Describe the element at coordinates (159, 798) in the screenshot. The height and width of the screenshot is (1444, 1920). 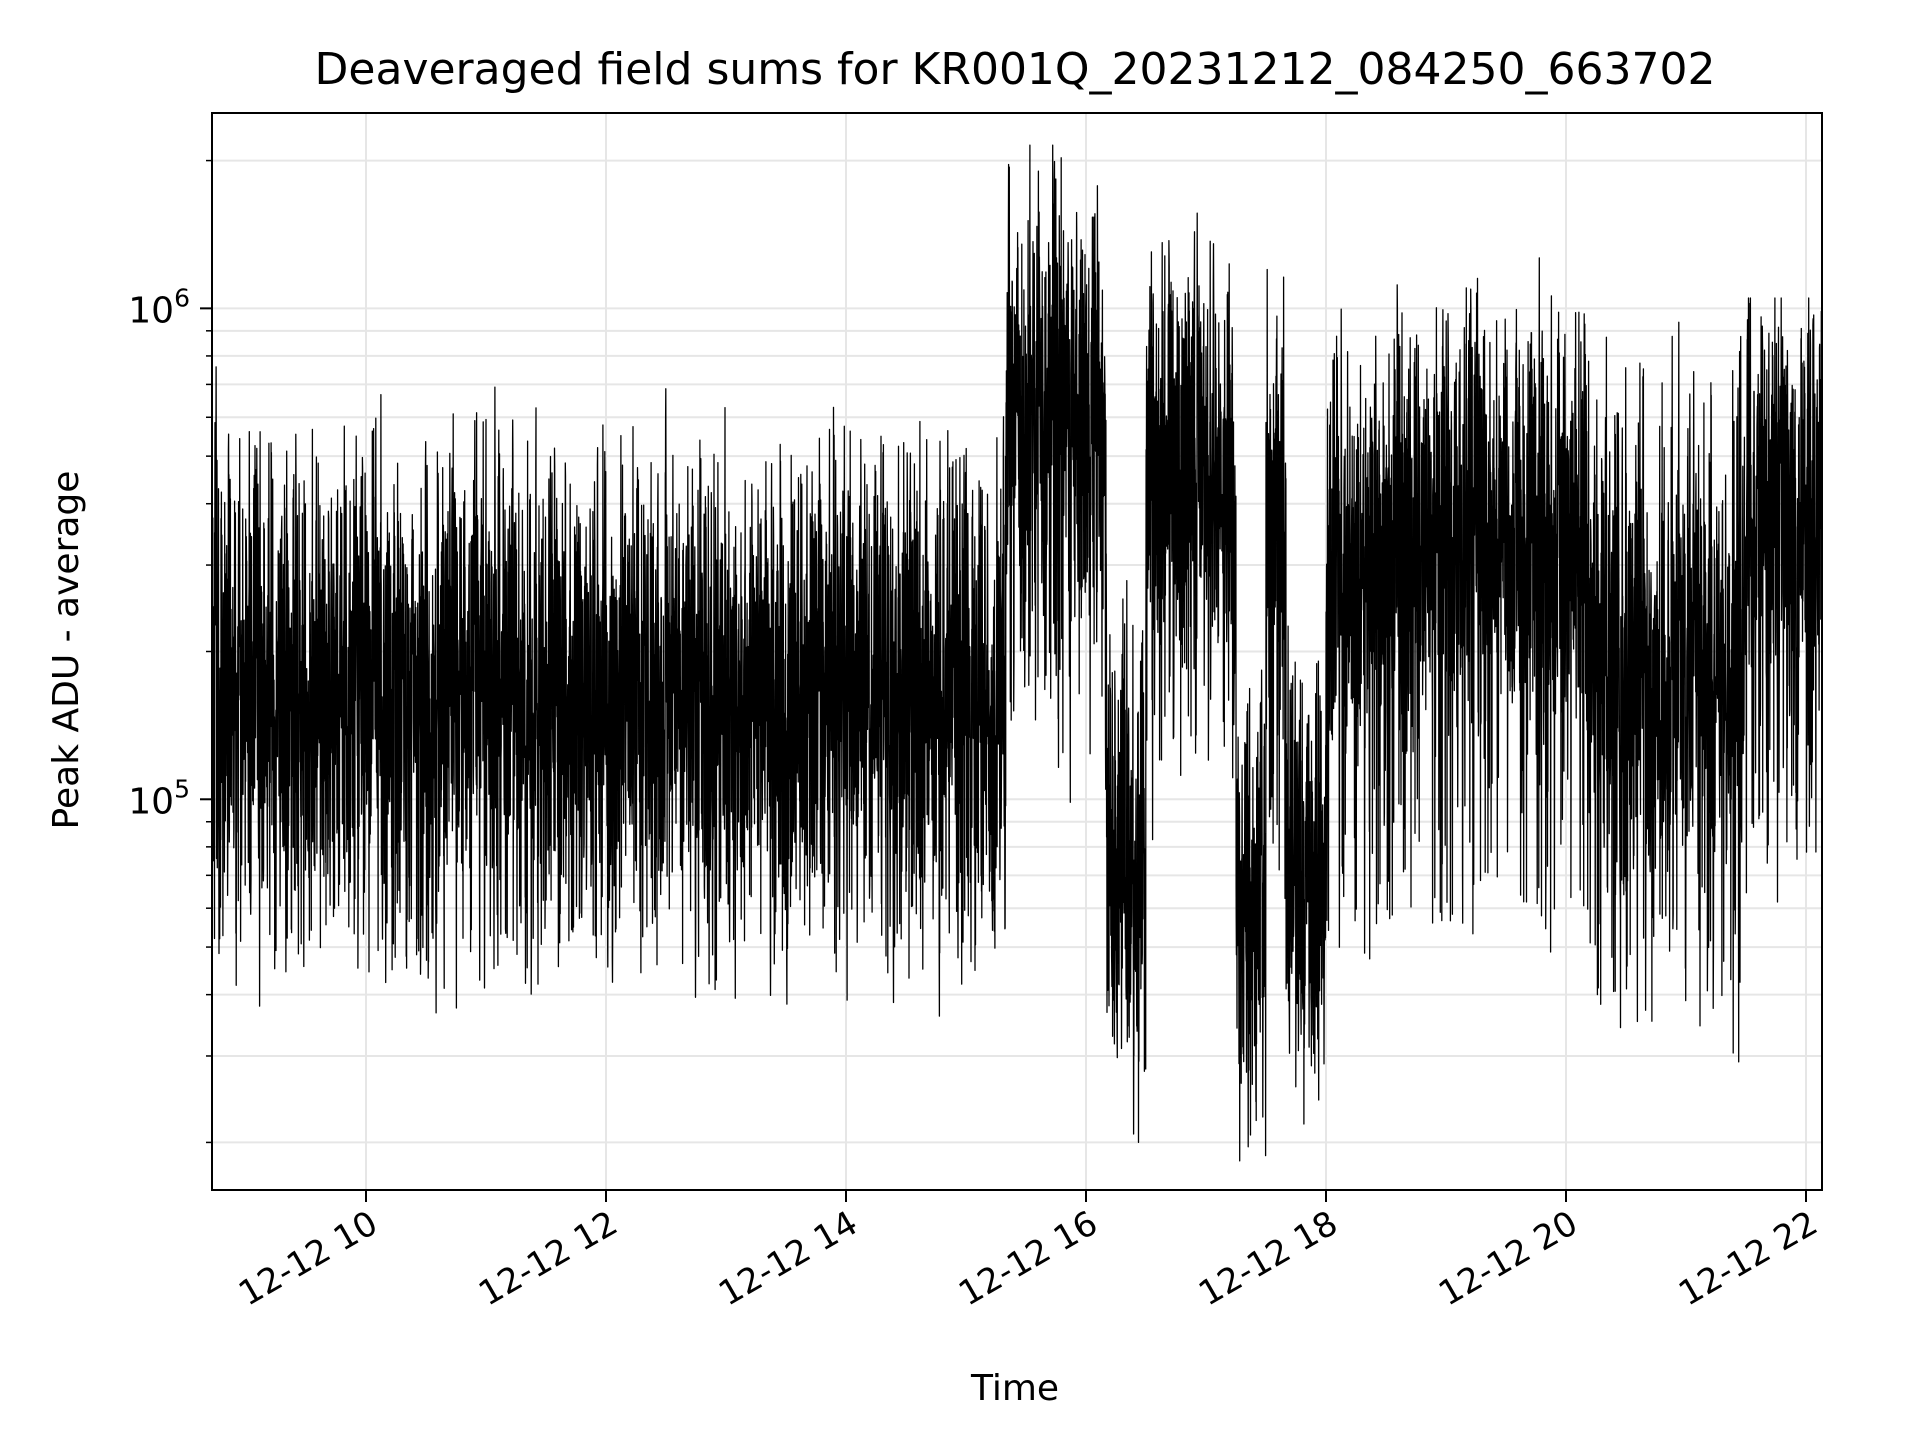
I see `y-tick-label: 10⁵` at that location.